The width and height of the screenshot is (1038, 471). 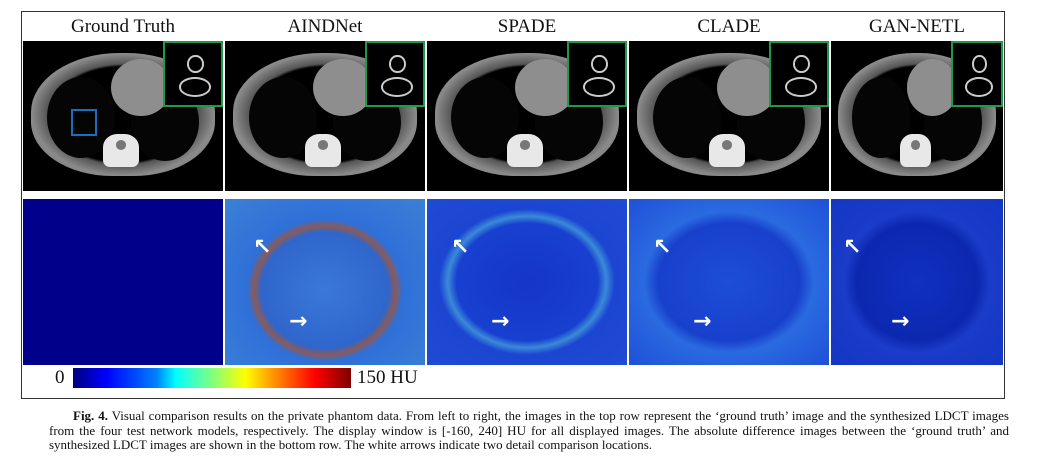 What do you see at coordinates (60, 377) in the screenshot?
I see `colorbar-min-label: 0` at bounding box center [60, 377].